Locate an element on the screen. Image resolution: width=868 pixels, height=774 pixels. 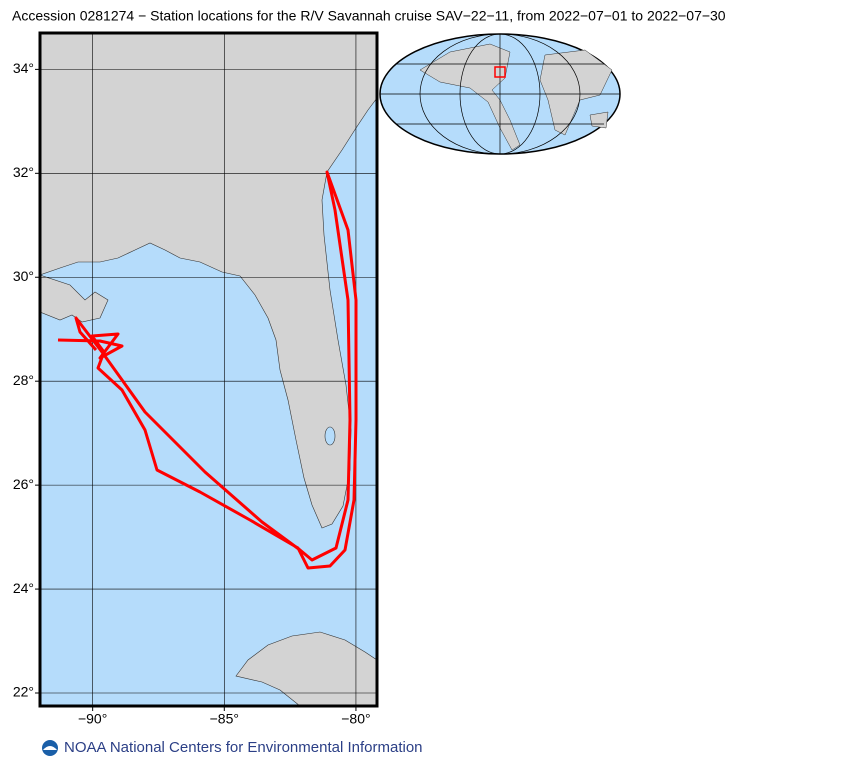
land-delta is located at coordinates (74, 298).